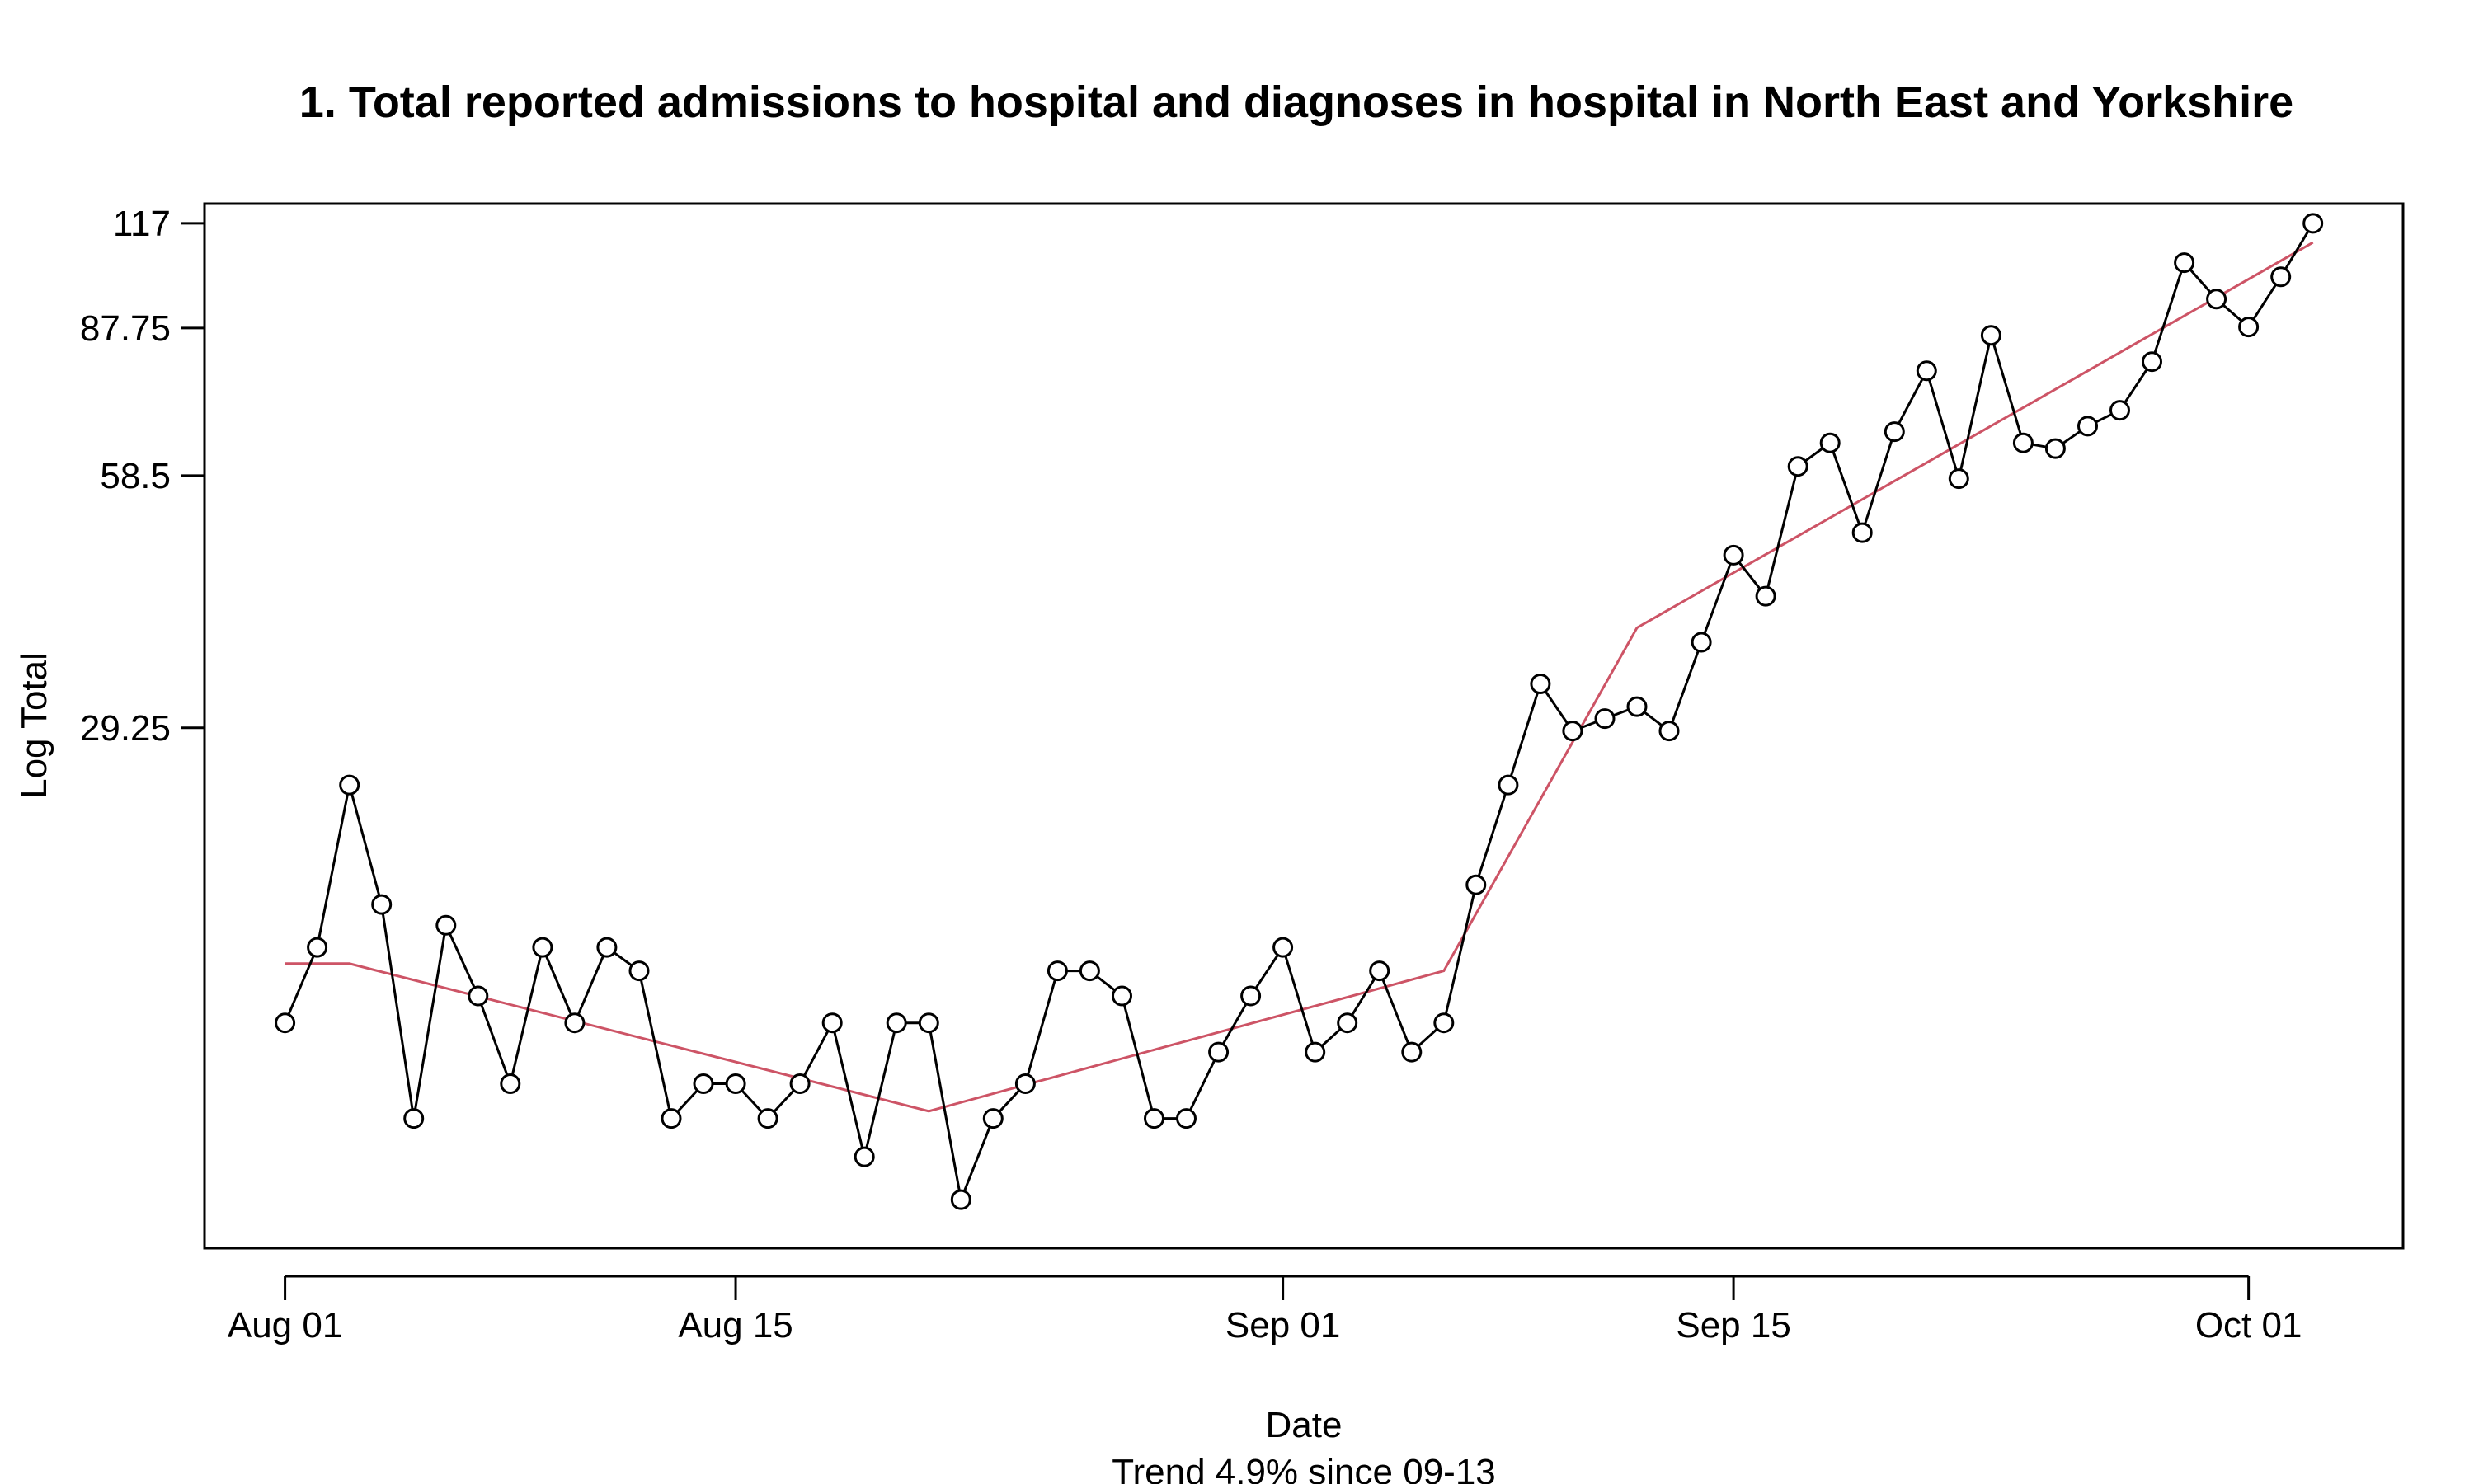 This screenshot has width=2474, height=1484. Describe the element at coordinates (142, 224) in the screenshot. I see `y-tick-label: 117` at that location.